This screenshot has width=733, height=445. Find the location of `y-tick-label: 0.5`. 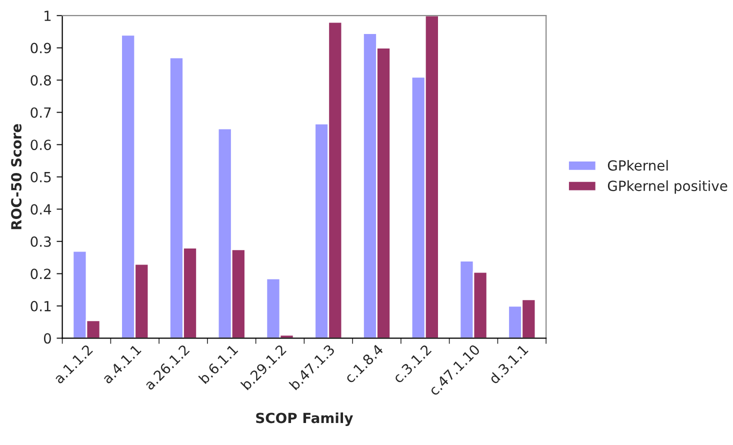

y-tick-label: 0.5 is located at coordinates (40, 177).